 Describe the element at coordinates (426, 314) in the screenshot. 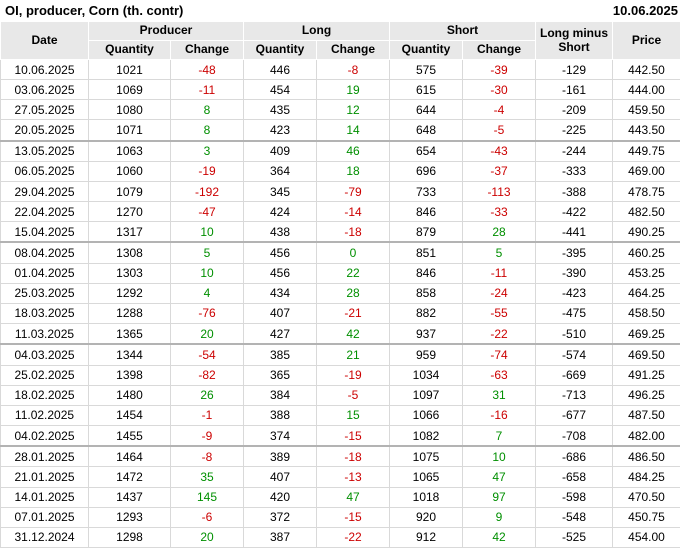

I see `short-quantity-cell: 882` at that location.